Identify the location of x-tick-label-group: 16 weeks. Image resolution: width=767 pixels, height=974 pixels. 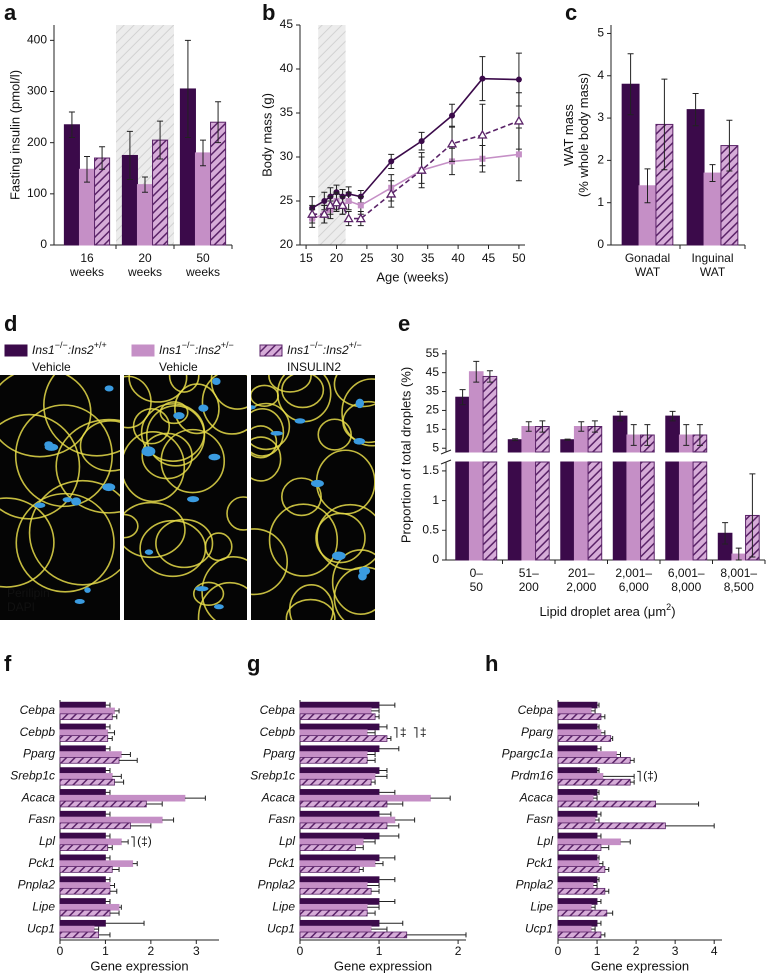
(86, 265).